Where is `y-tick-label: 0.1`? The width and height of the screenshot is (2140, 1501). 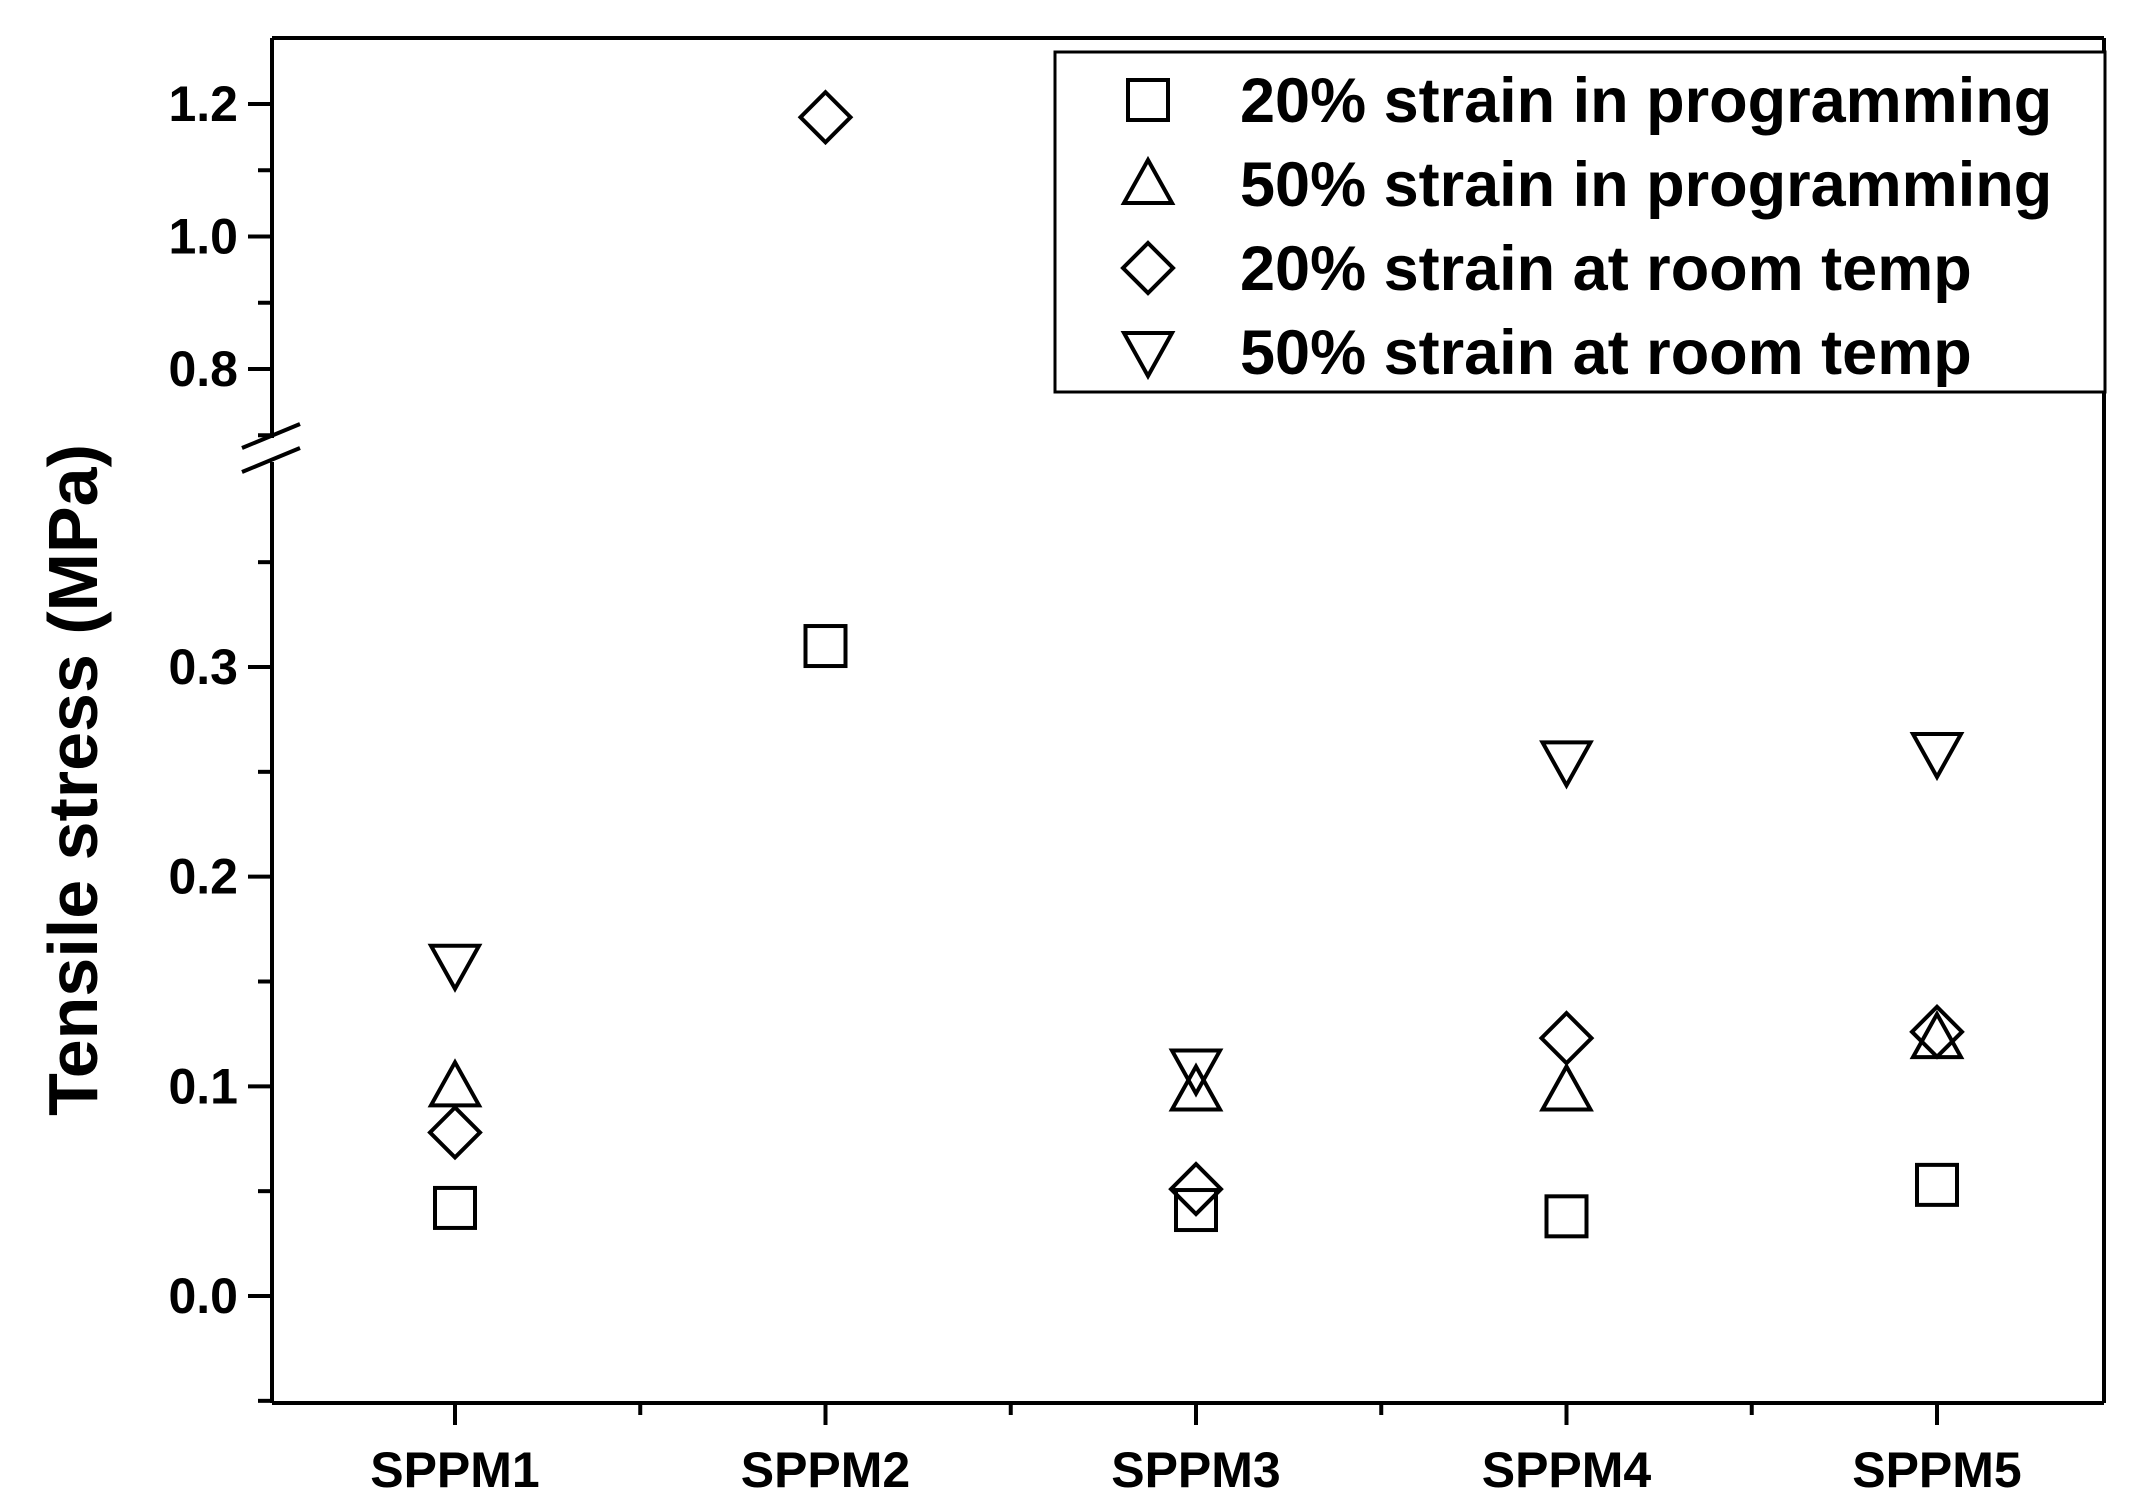
y-tick-label: 0.1 is located at coordinates (203, 1086).